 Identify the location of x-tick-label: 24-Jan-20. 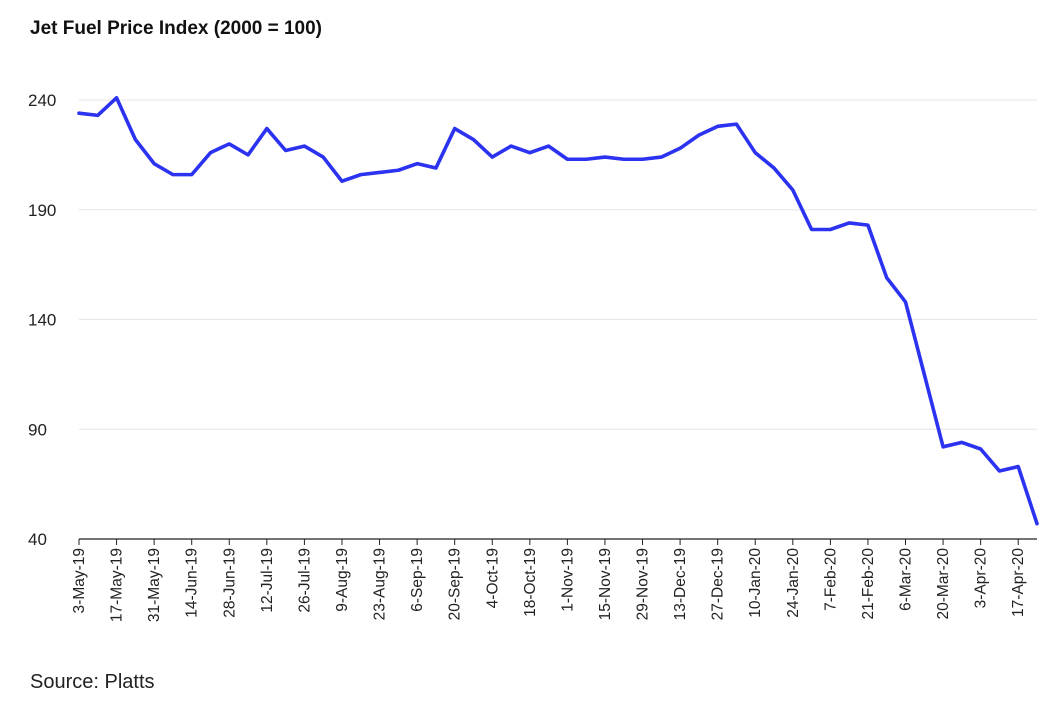
(793, 583).